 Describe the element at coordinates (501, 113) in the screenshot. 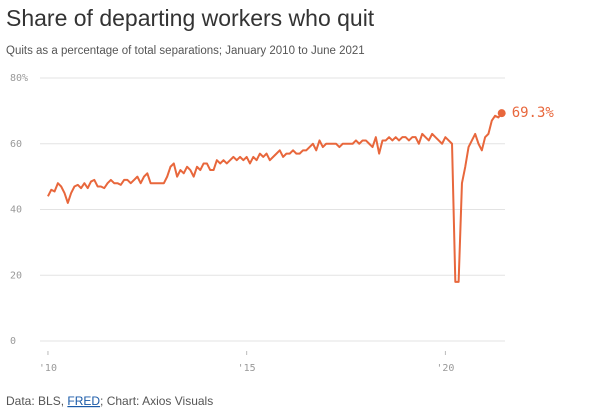

I see `end-point` at that location.